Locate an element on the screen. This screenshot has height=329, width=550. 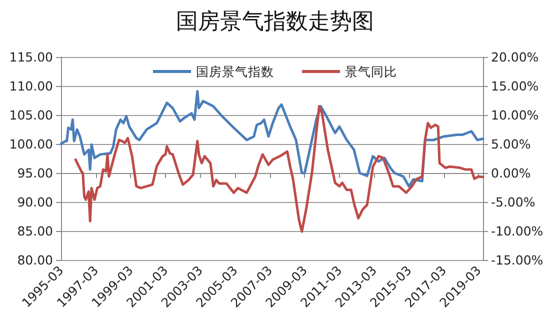
y2-tick-label: -5.00% is located at coordinates (513, 202).